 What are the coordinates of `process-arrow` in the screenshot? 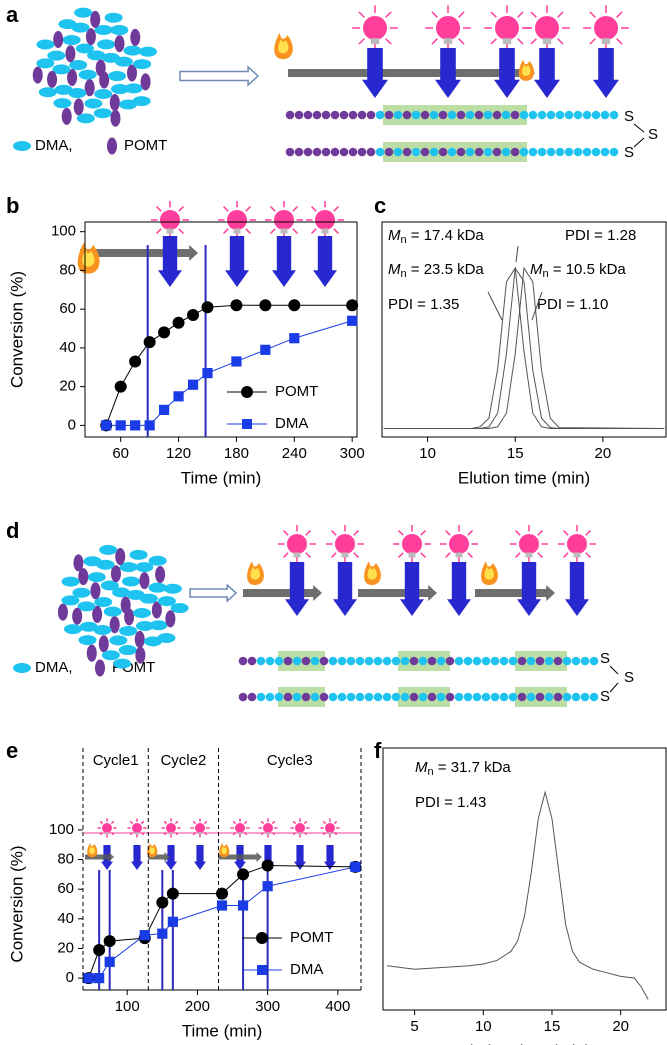 It's located at (213, 593).